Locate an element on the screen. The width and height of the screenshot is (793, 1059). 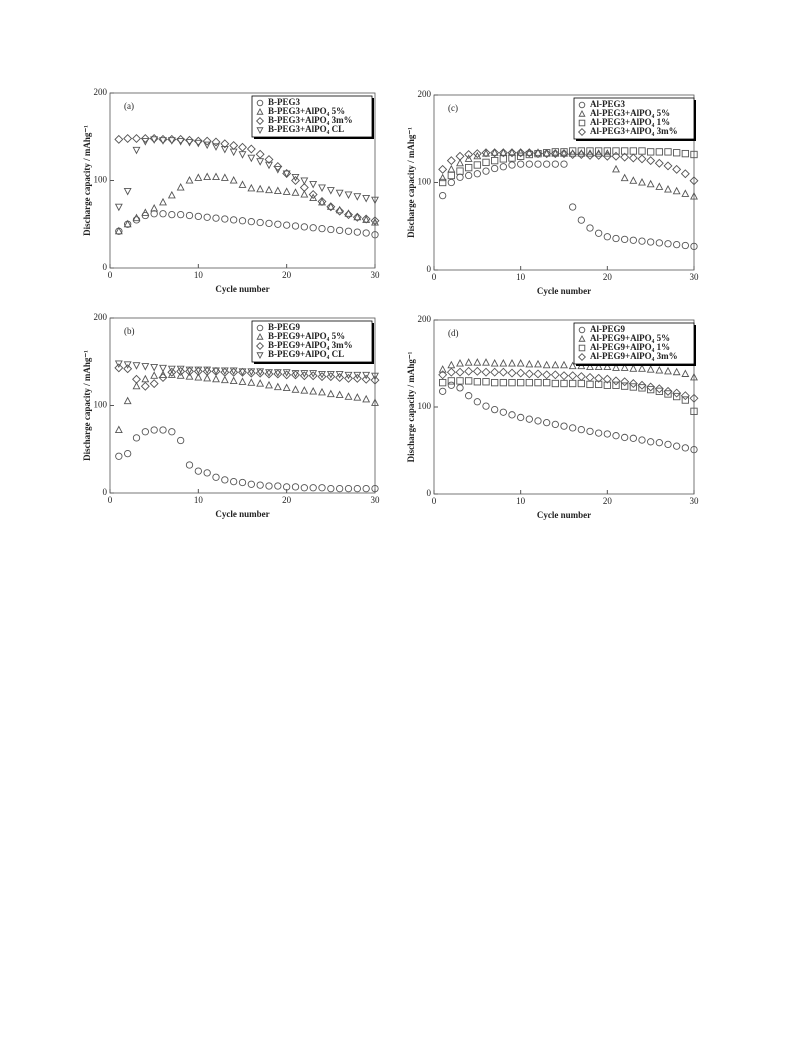
legend-label: B-PEG3+AlPO₄ 3m% is located at coordinates (310, 120).